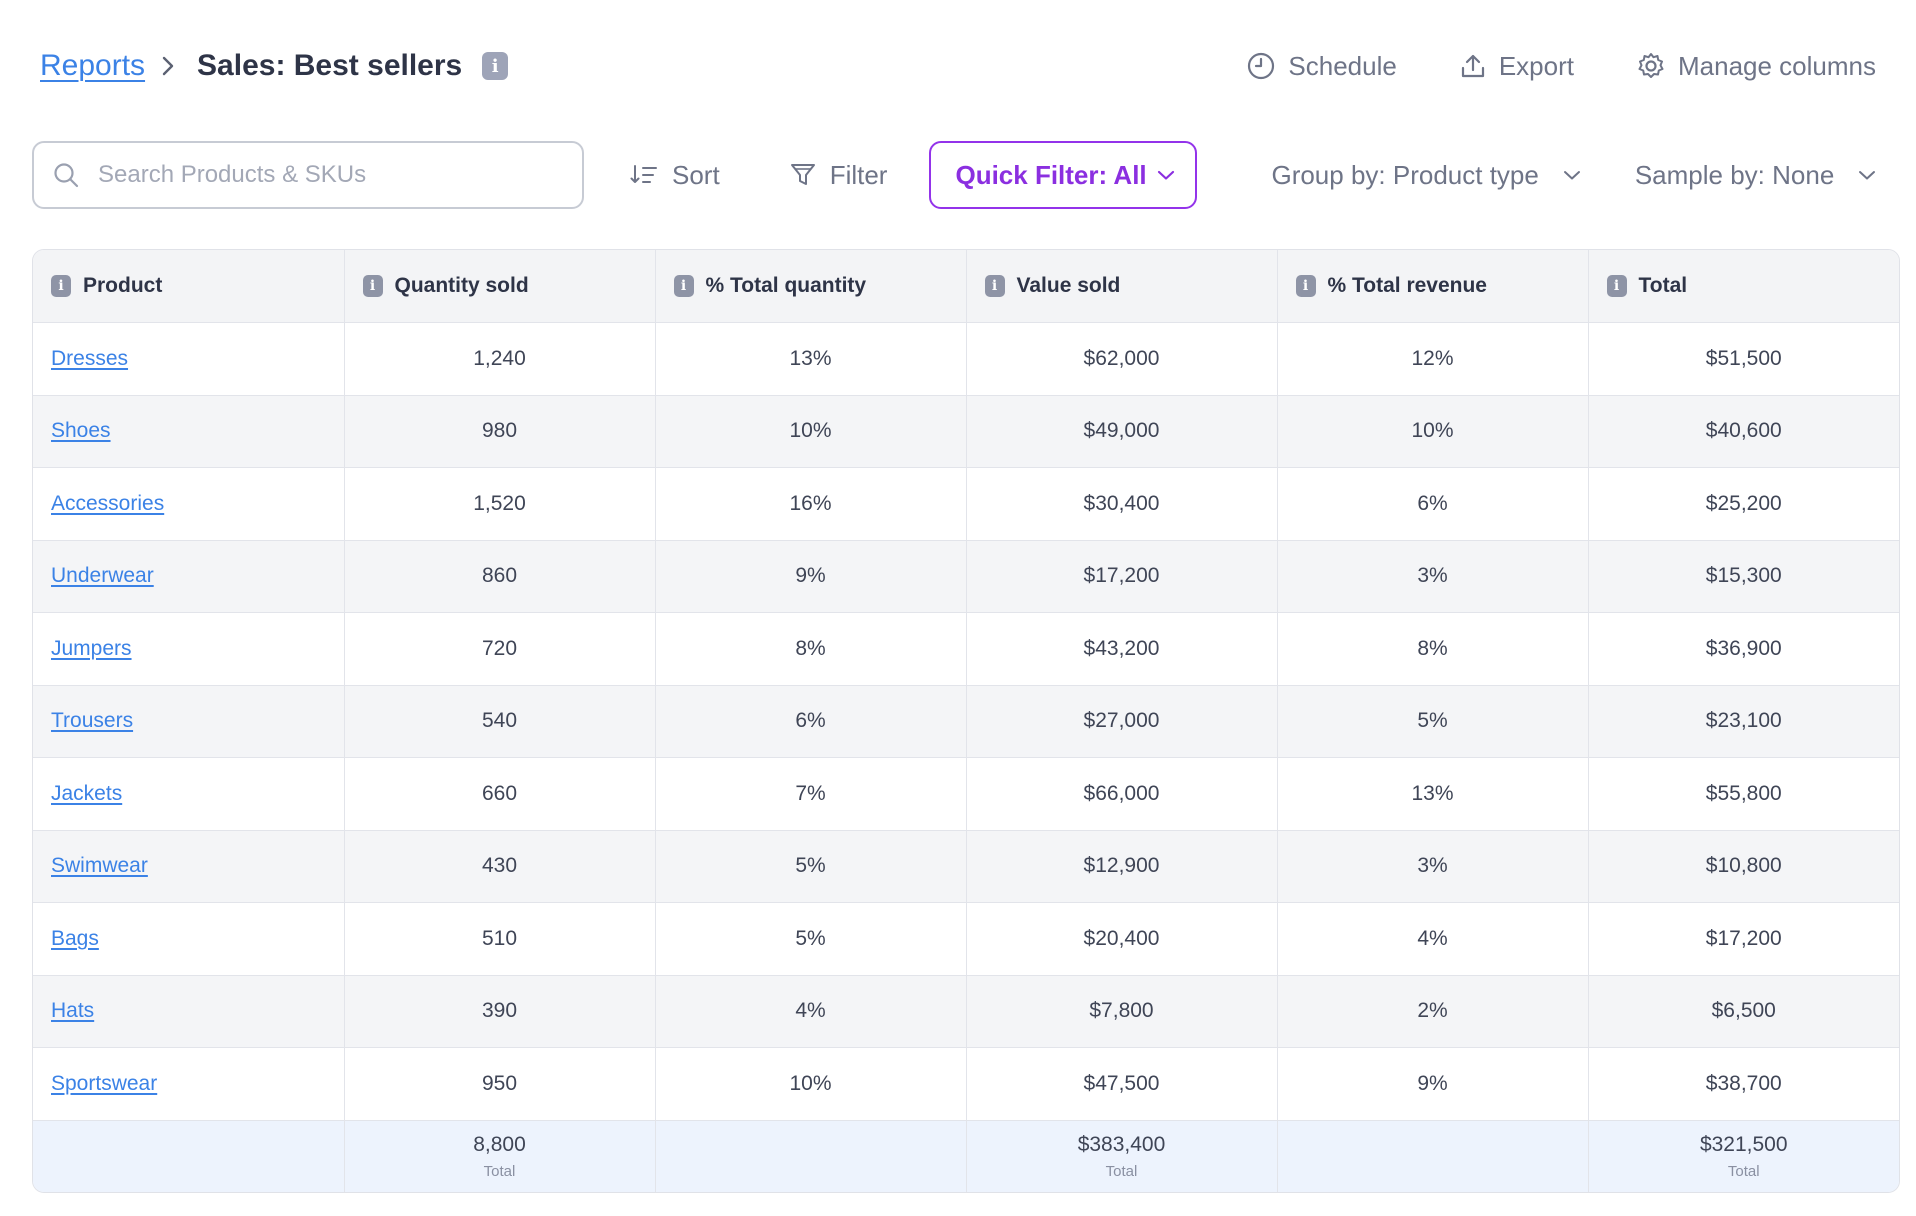 The height and width of the screenshot is (1216, 1916). I want to click on value-sold-cell: $43,200, so click(1122, 649).